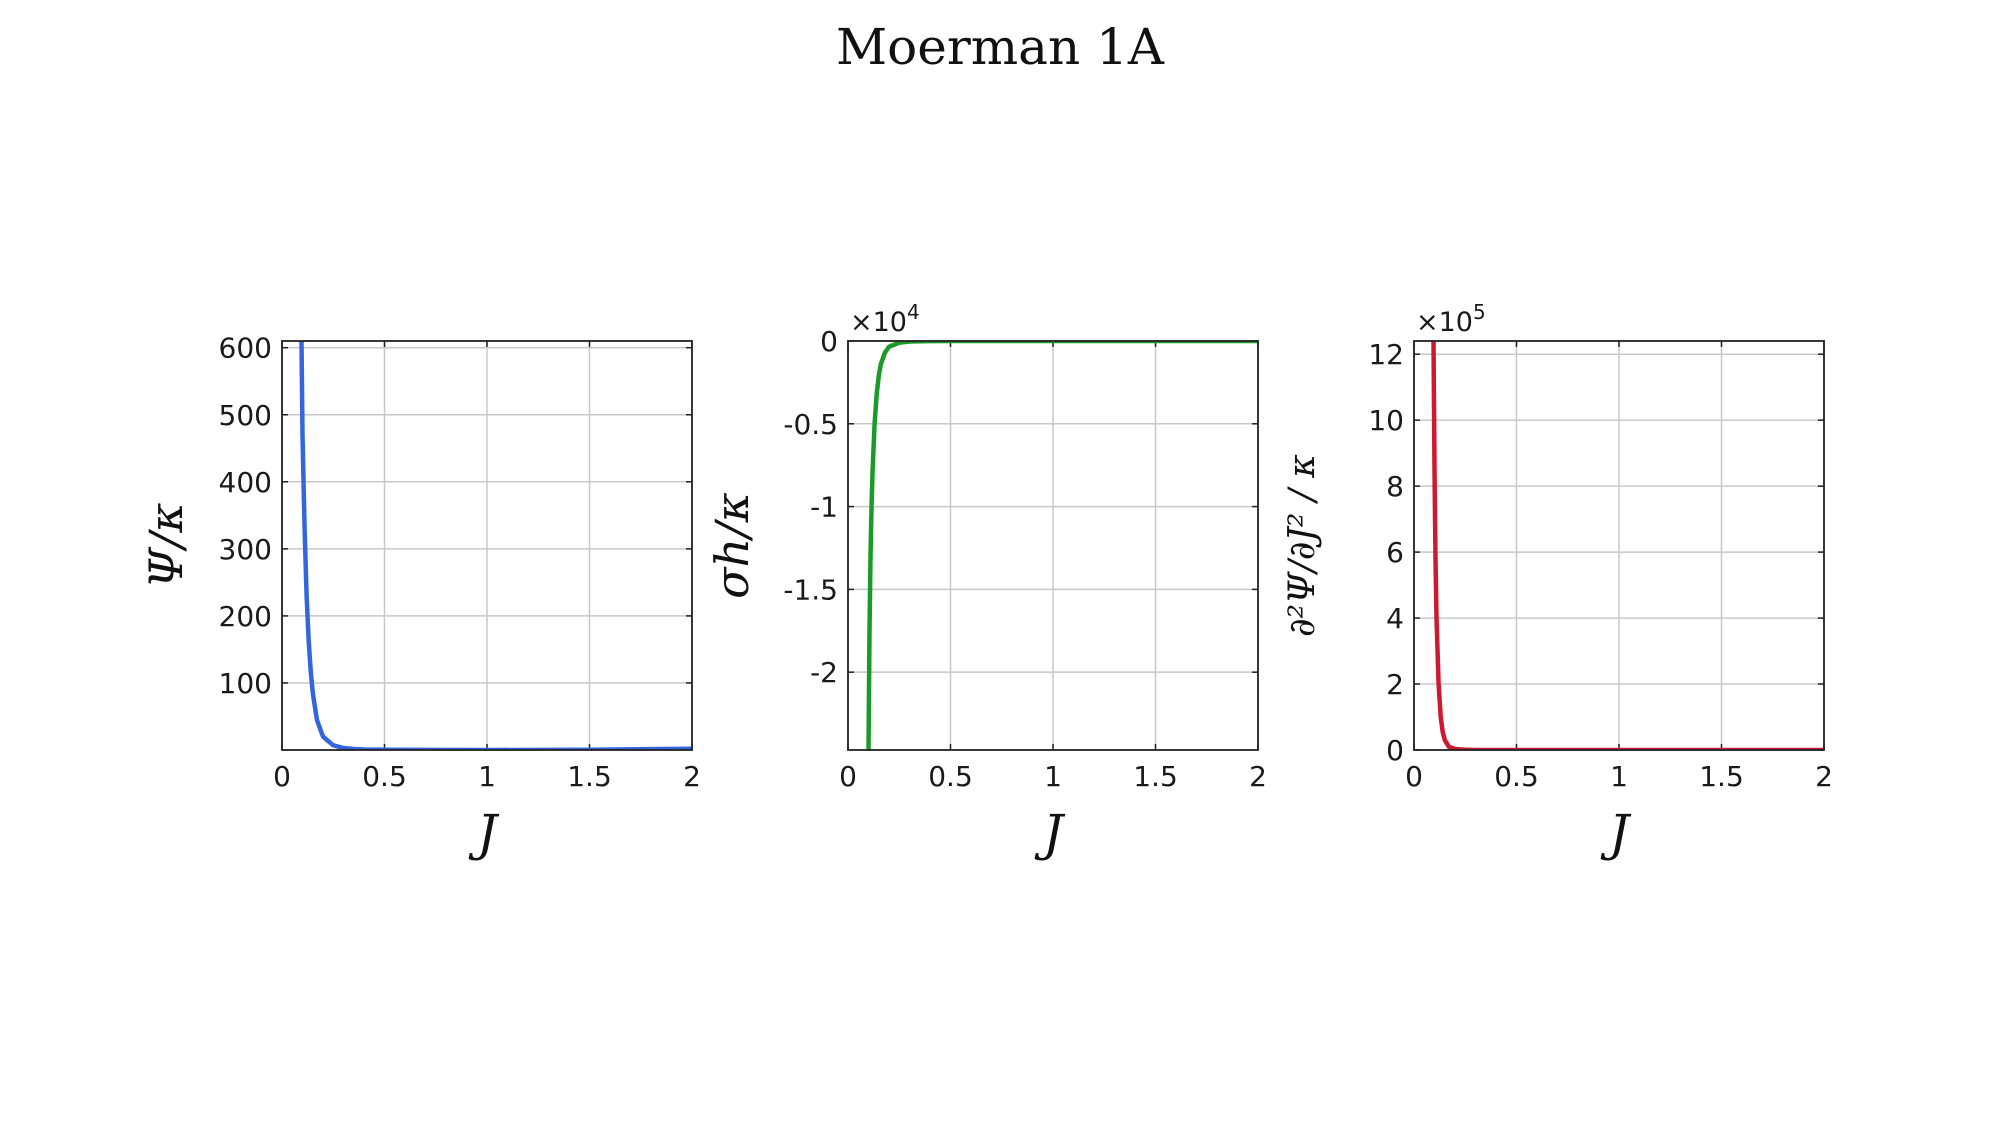 The image size is (2000, 1121). I want to click on y-tick-label: 200, so click(245, 616).